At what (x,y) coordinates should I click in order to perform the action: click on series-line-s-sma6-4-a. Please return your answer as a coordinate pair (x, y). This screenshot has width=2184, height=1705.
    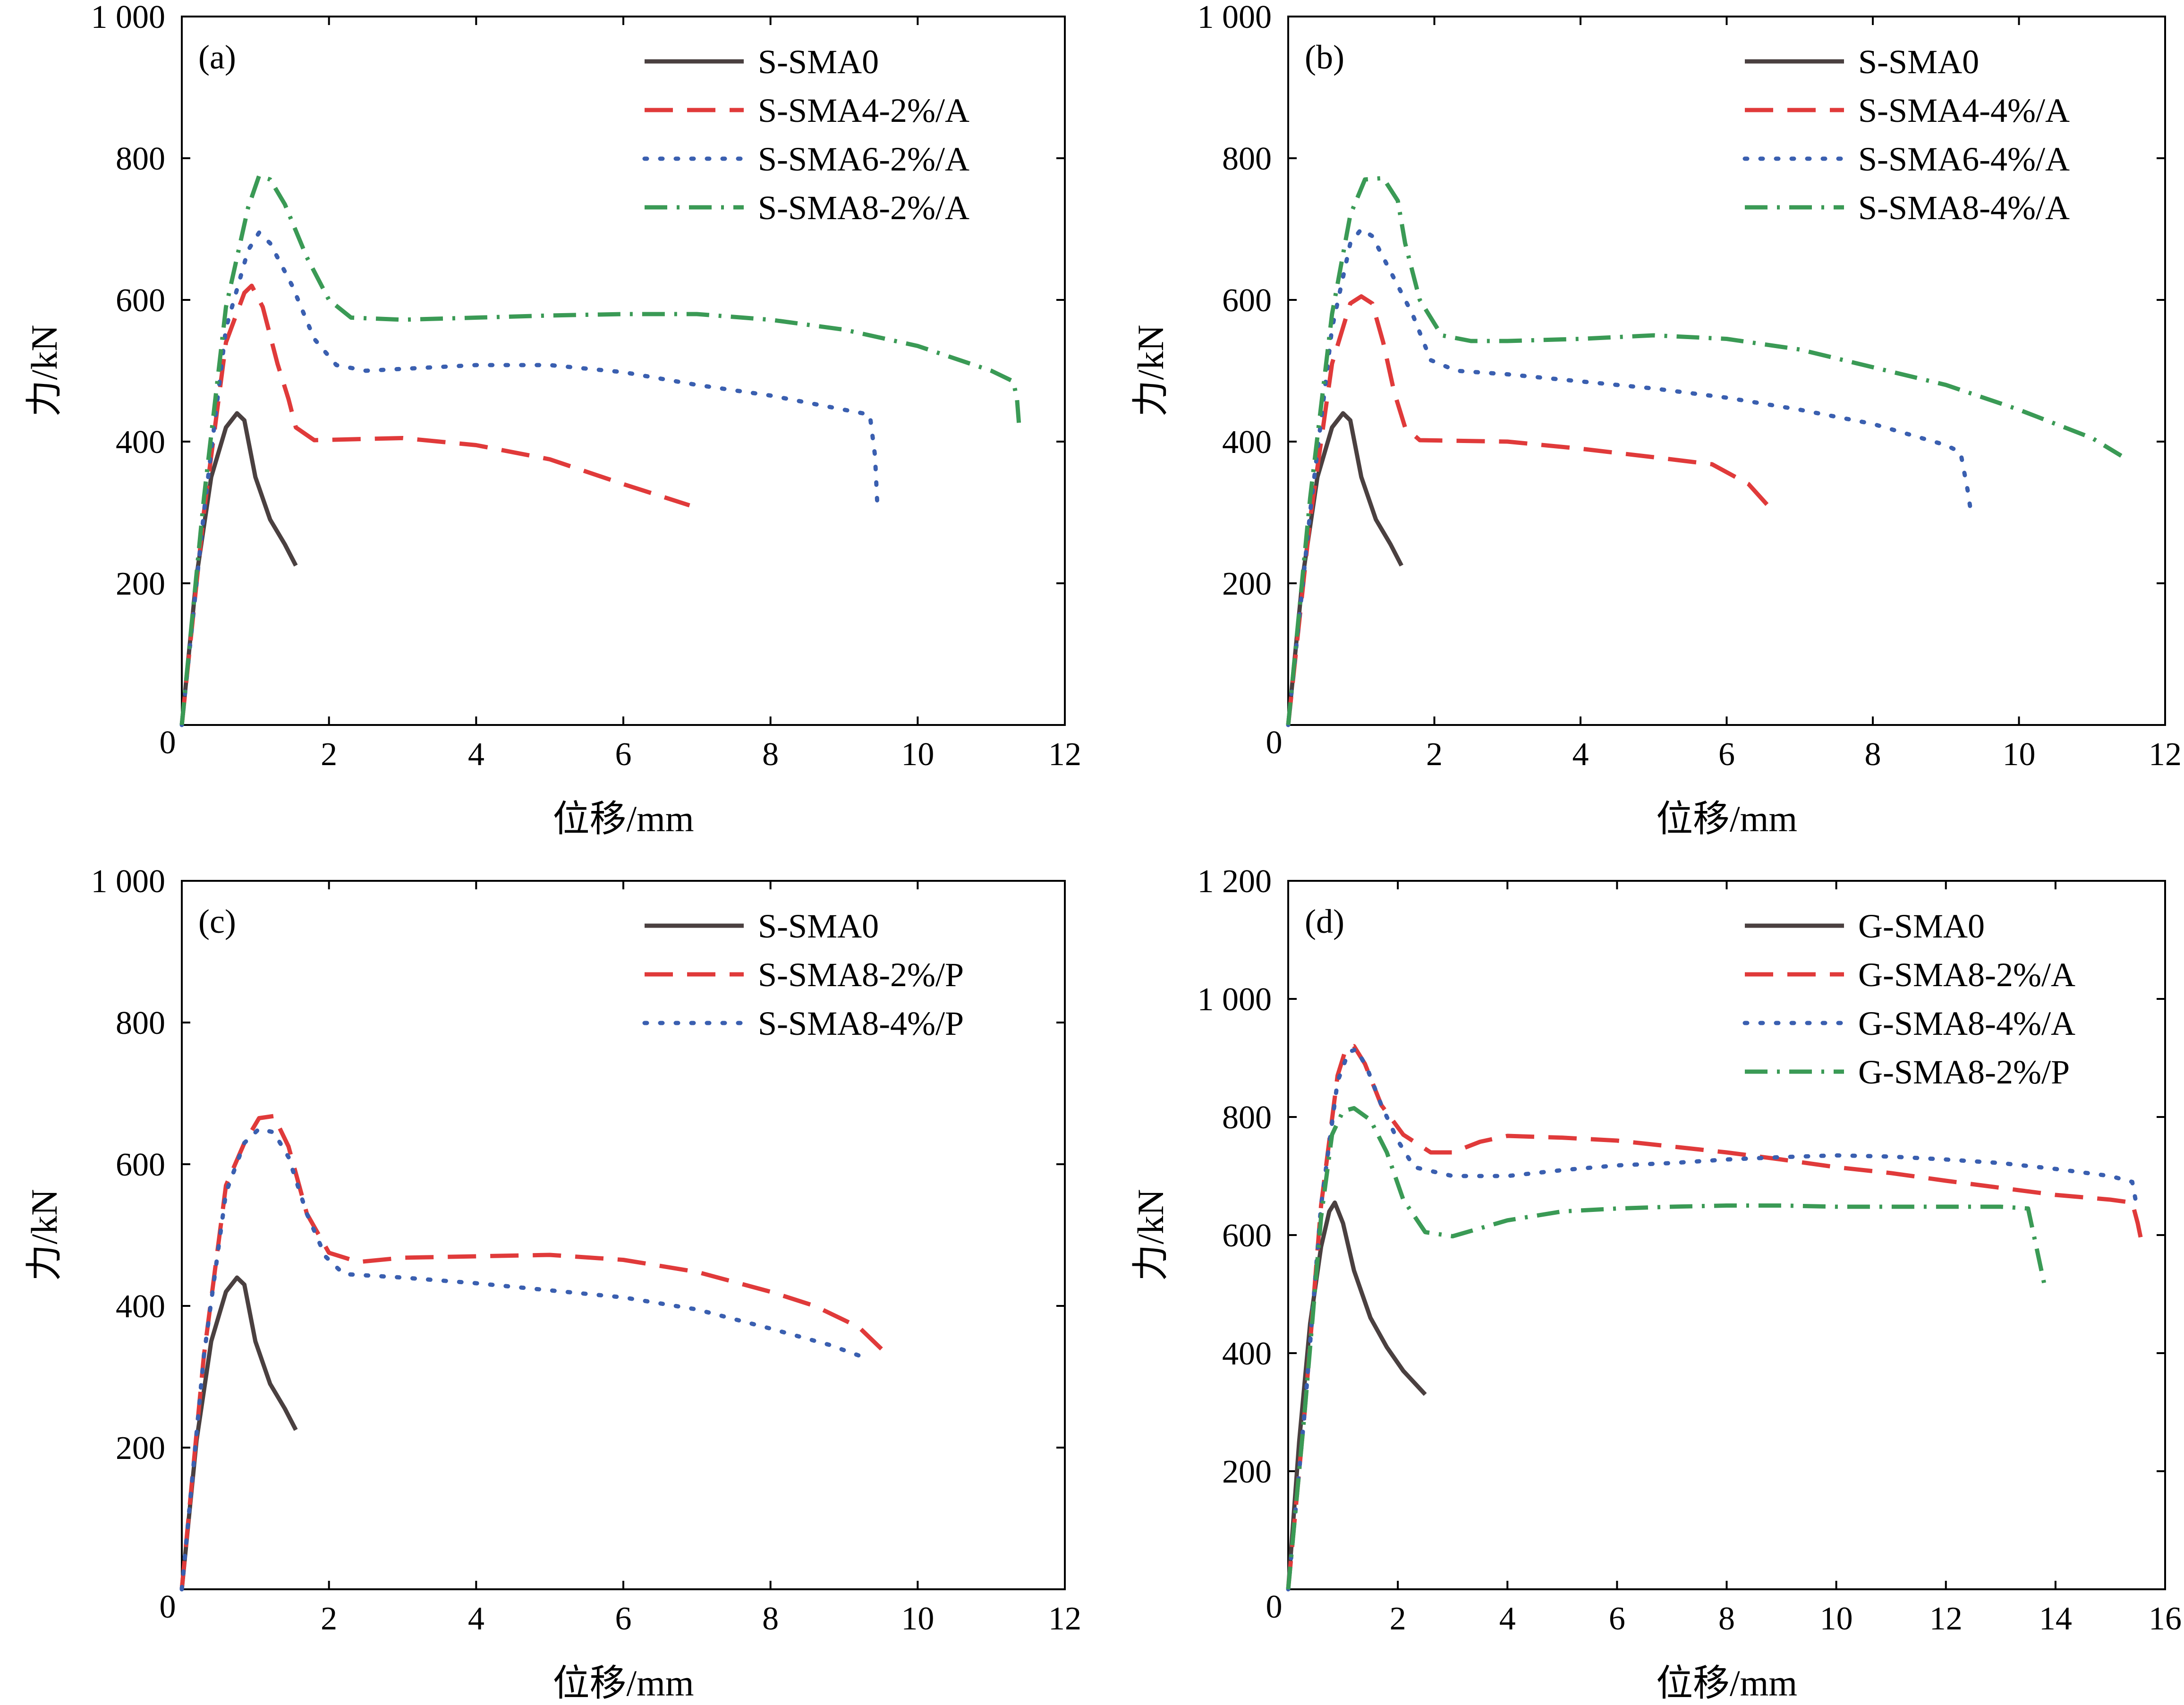
    Looking at the image, I should click on (1630, 477).